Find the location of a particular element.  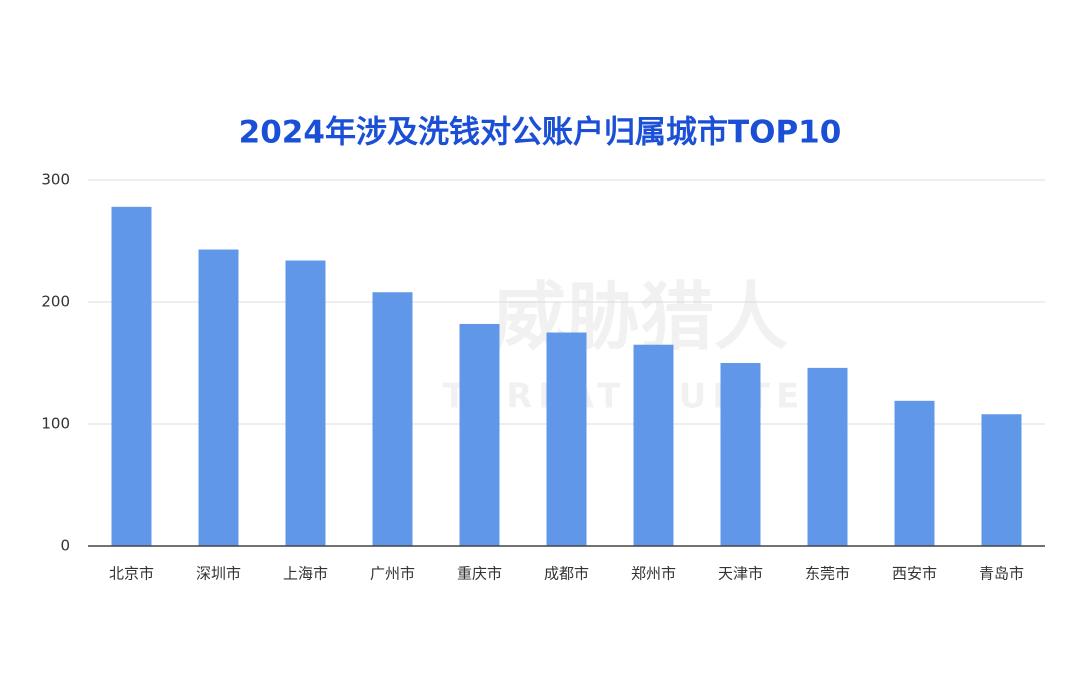

y-tick-label: 300 is located at coordinates (55, 180).